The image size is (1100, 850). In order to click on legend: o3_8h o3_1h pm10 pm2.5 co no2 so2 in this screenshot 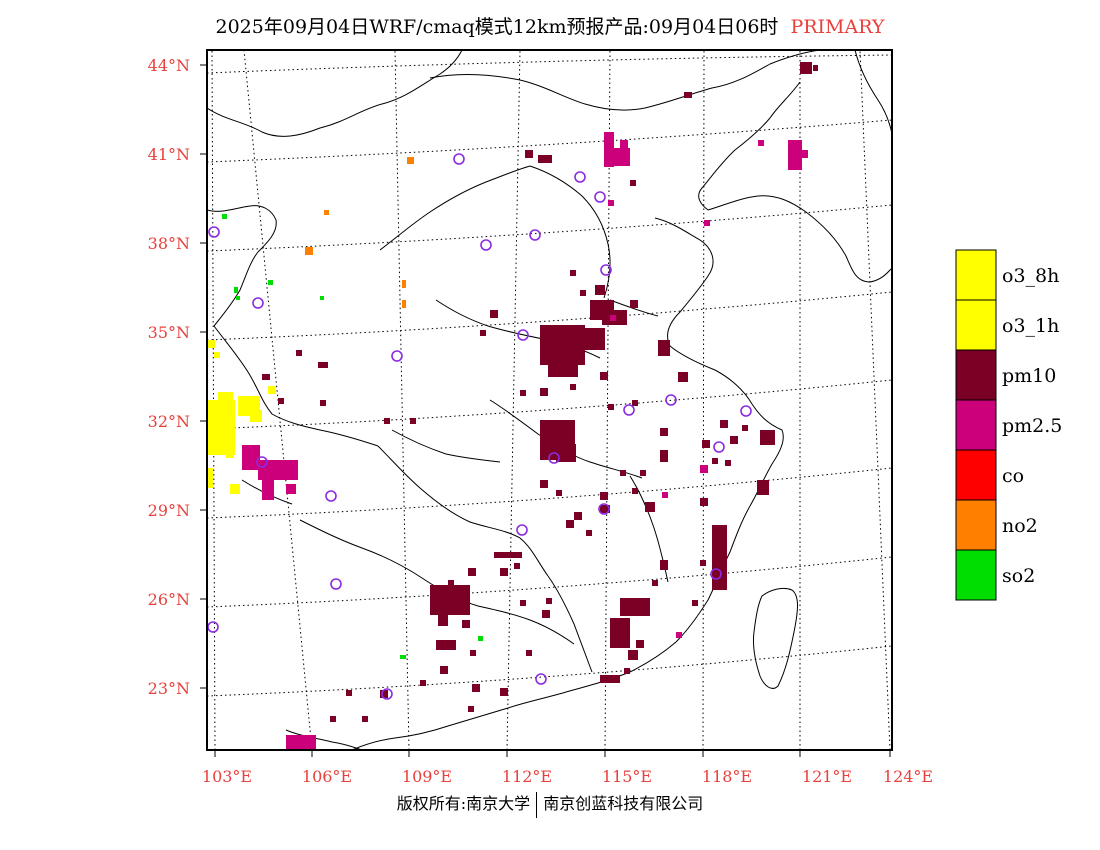, I will do `click(1008, 425)`.